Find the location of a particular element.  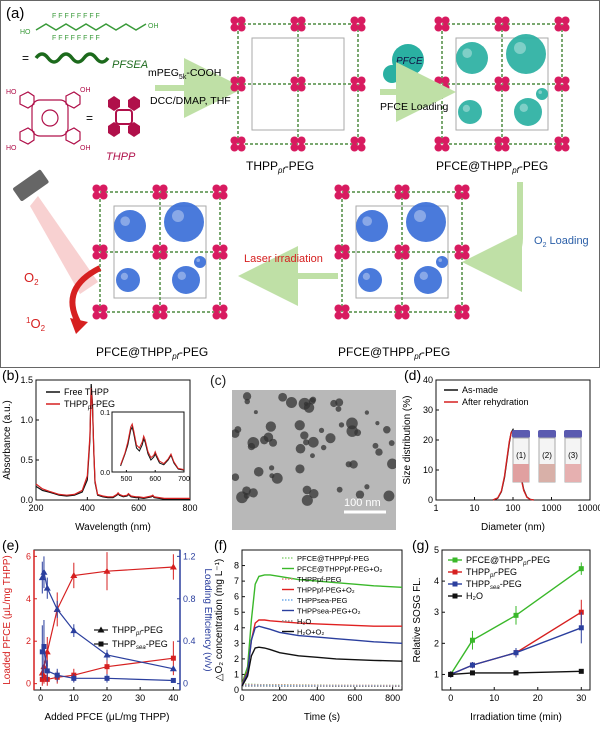

step1-conditions: DCC/DMAP, THF is located at coordinates (190, 101).